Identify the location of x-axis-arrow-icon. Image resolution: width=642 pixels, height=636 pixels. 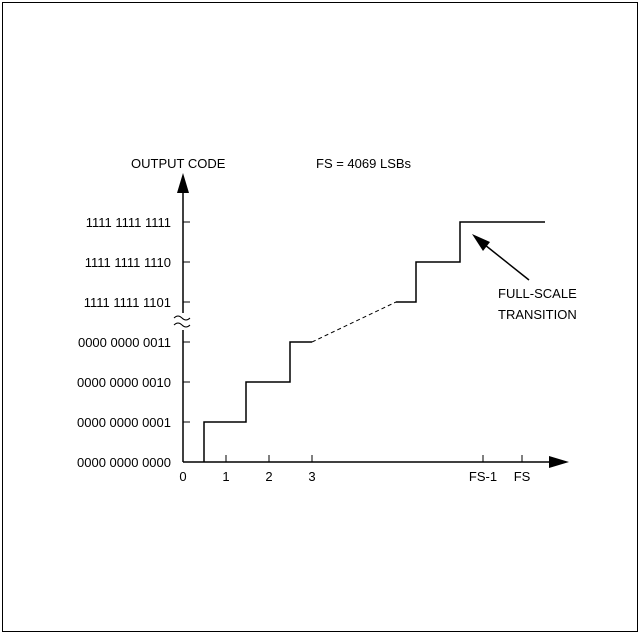
(559, 462).